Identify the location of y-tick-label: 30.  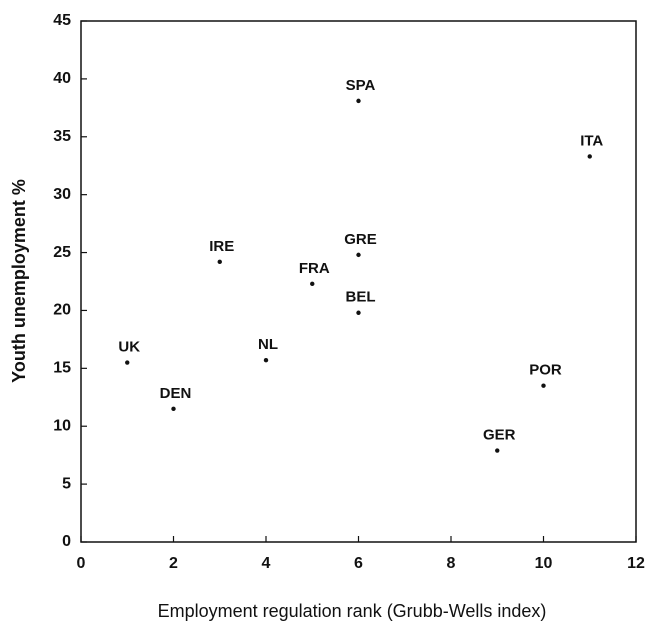
(62, 194).